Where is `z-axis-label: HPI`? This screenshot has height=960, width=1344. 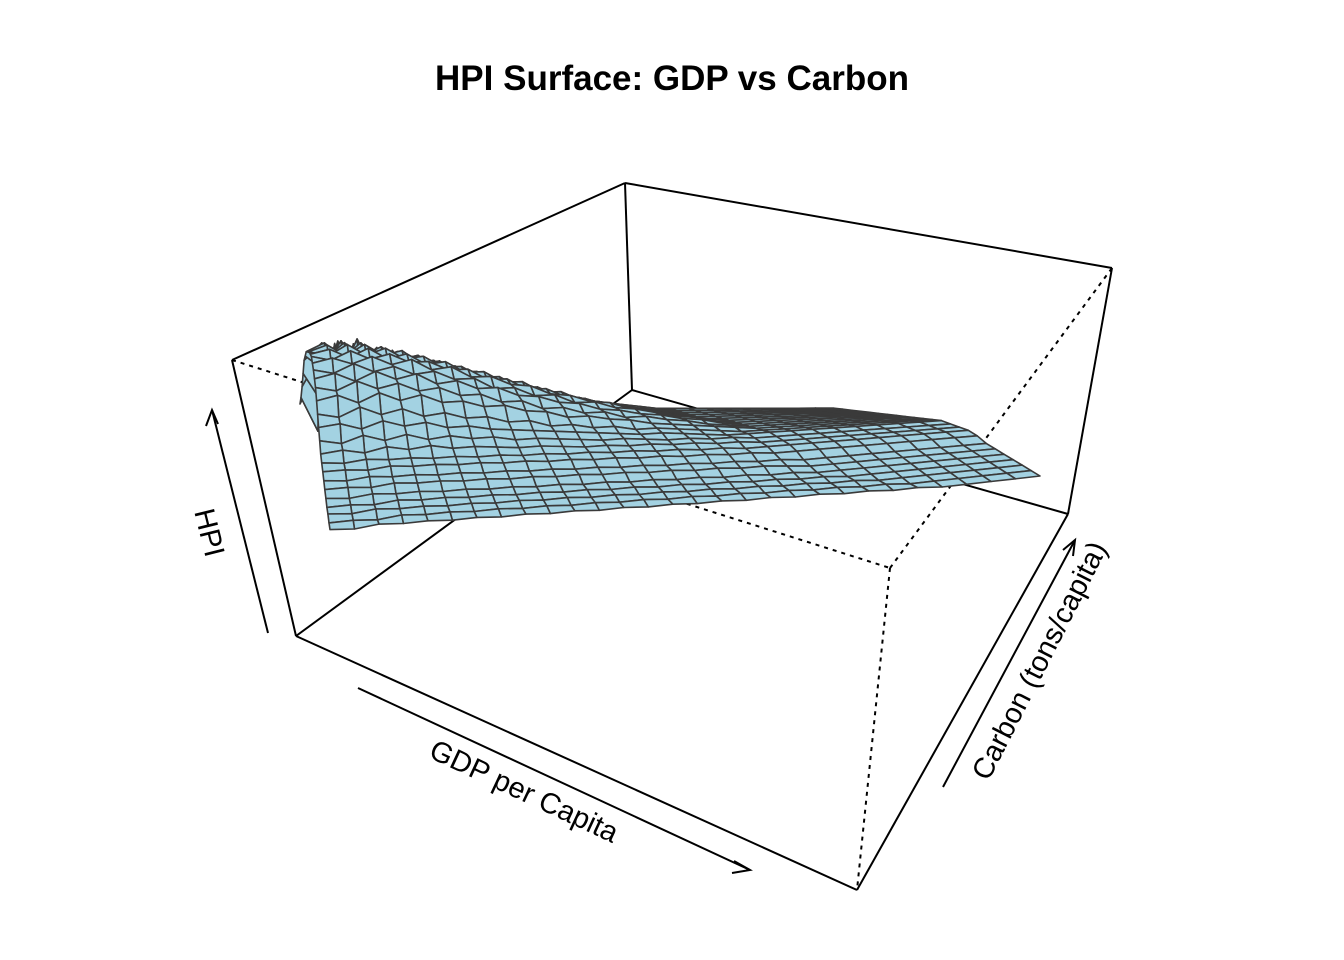 z-axis-label: HPI is located at coordinates (208, 532).